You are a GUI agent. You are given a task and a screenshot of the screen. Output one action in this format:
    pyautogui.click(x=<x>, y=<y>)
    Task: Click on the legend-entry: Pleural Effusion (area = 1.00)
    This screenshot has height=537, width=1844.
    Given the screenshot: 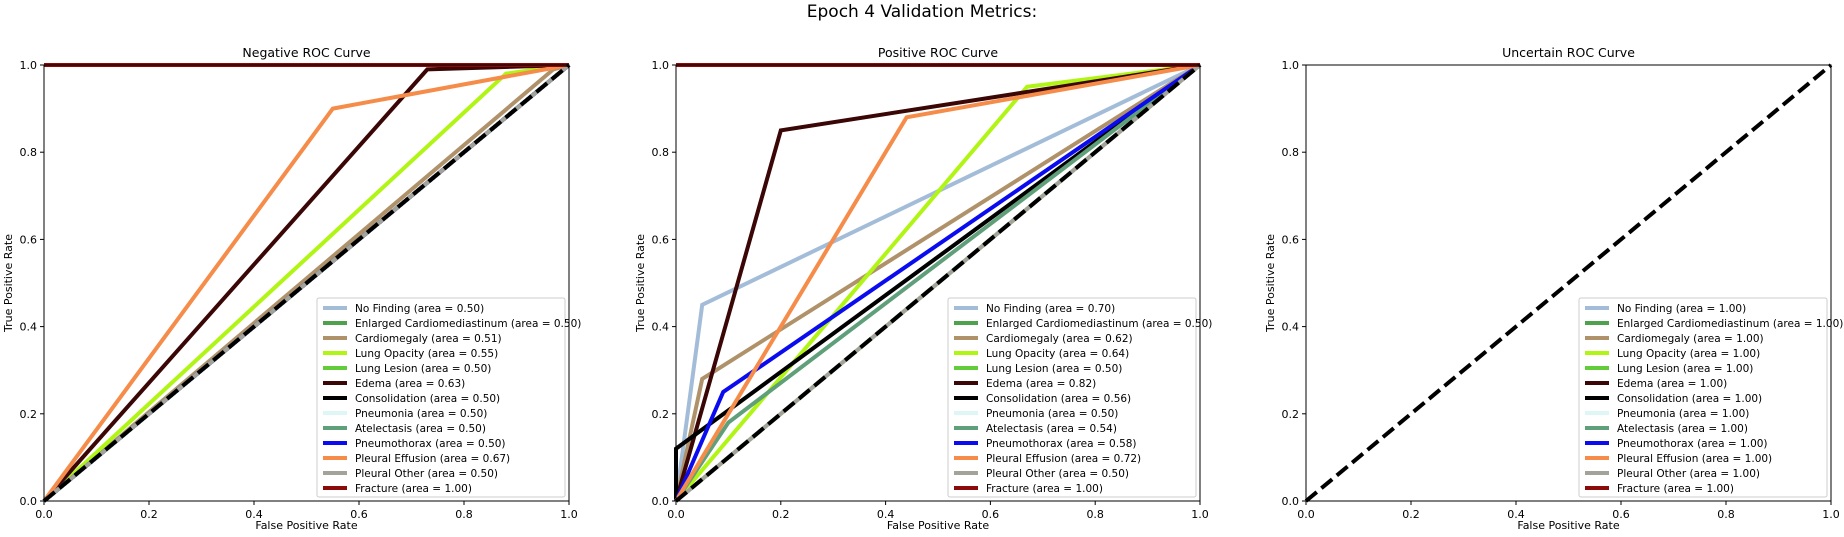 What is the action you would take?
    pyautogui.click(x=1694, y=459)
    